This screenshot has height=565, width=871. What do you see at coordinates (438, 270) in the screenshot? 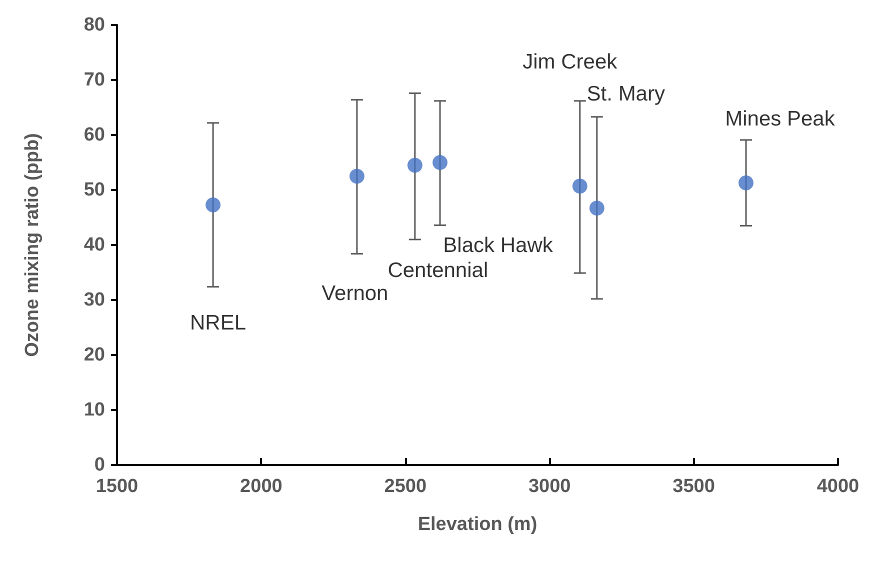
I see `annotation: Centennial` at bounding box center [438, 270].